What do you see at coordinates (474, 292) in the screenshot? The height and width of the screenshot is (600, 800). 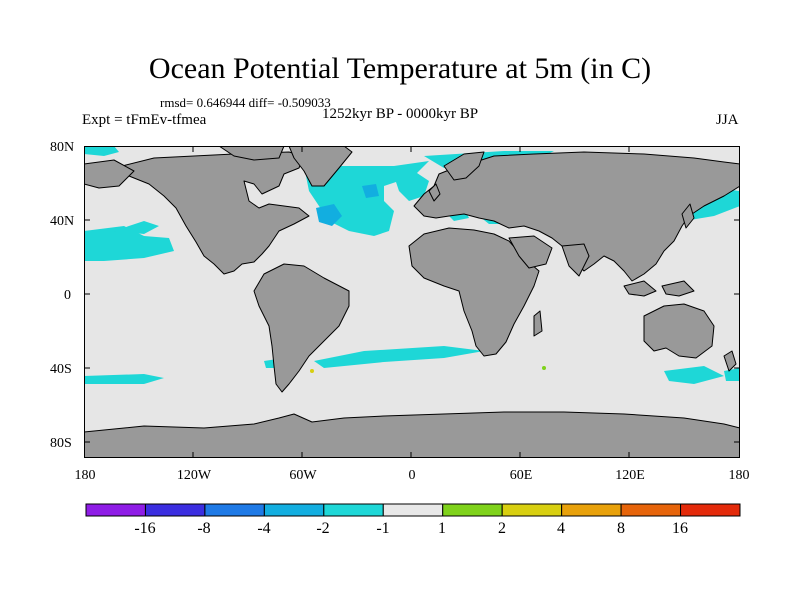 I see `africa` at bounding box center [474, 292].